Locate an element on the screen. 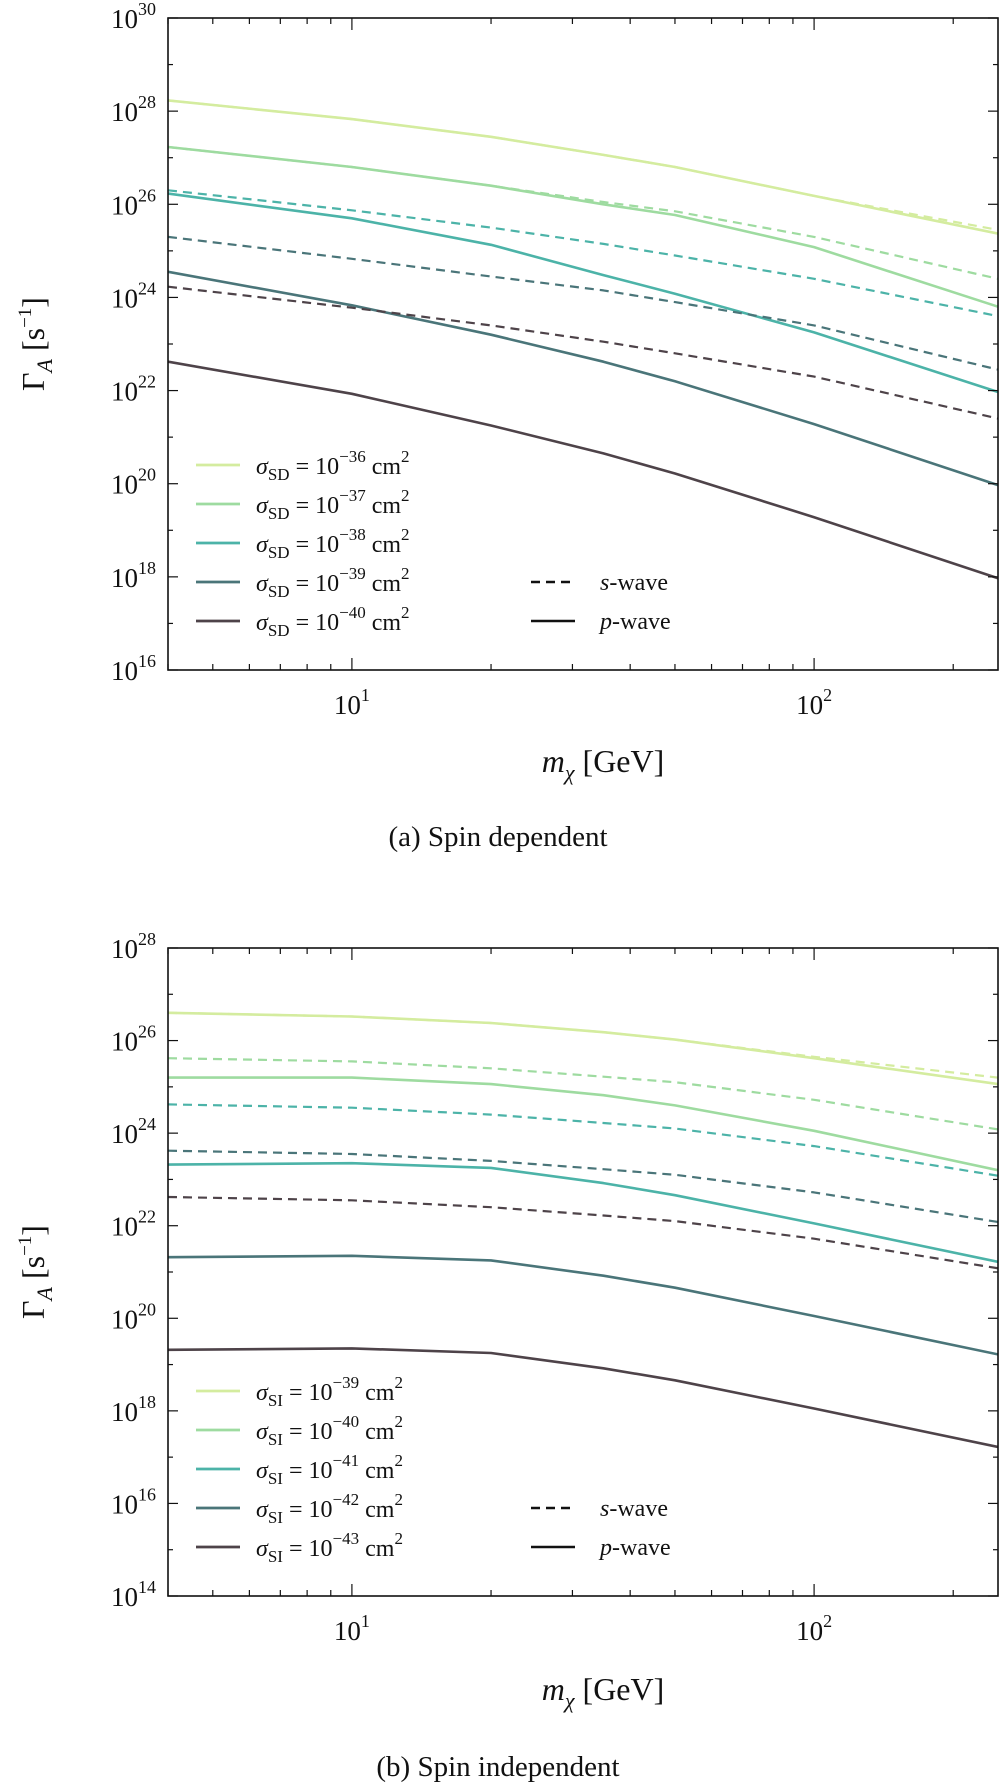 The width and height of the screenshot is (1000, 1787). legend-label-2: σSI = 10−40 cm2 is located at coordinates (329, 1430).